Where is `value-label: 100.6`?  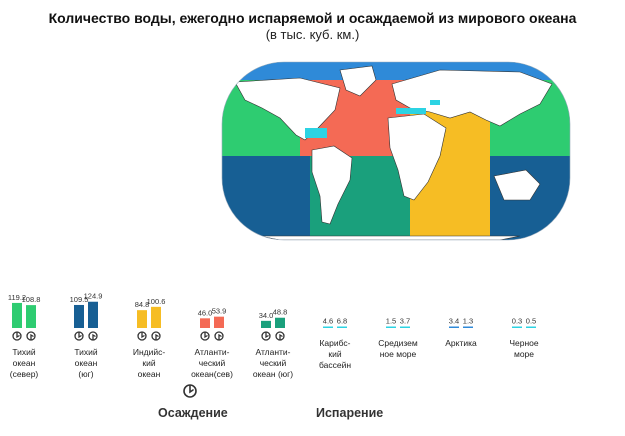 value-label: 100.6 is located at coordinates (156, 301).